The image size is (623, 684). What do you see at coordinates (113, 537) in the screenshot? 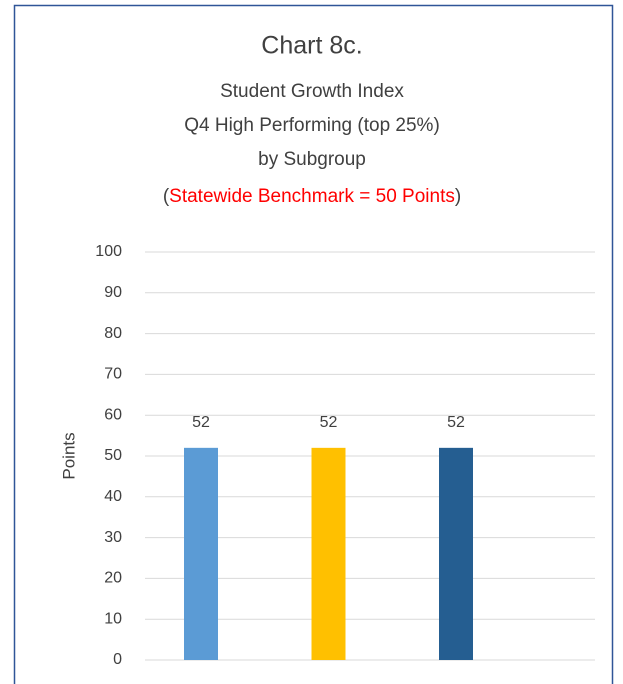
I see `y-tick-label: 30` at bounding box center [113, 537].